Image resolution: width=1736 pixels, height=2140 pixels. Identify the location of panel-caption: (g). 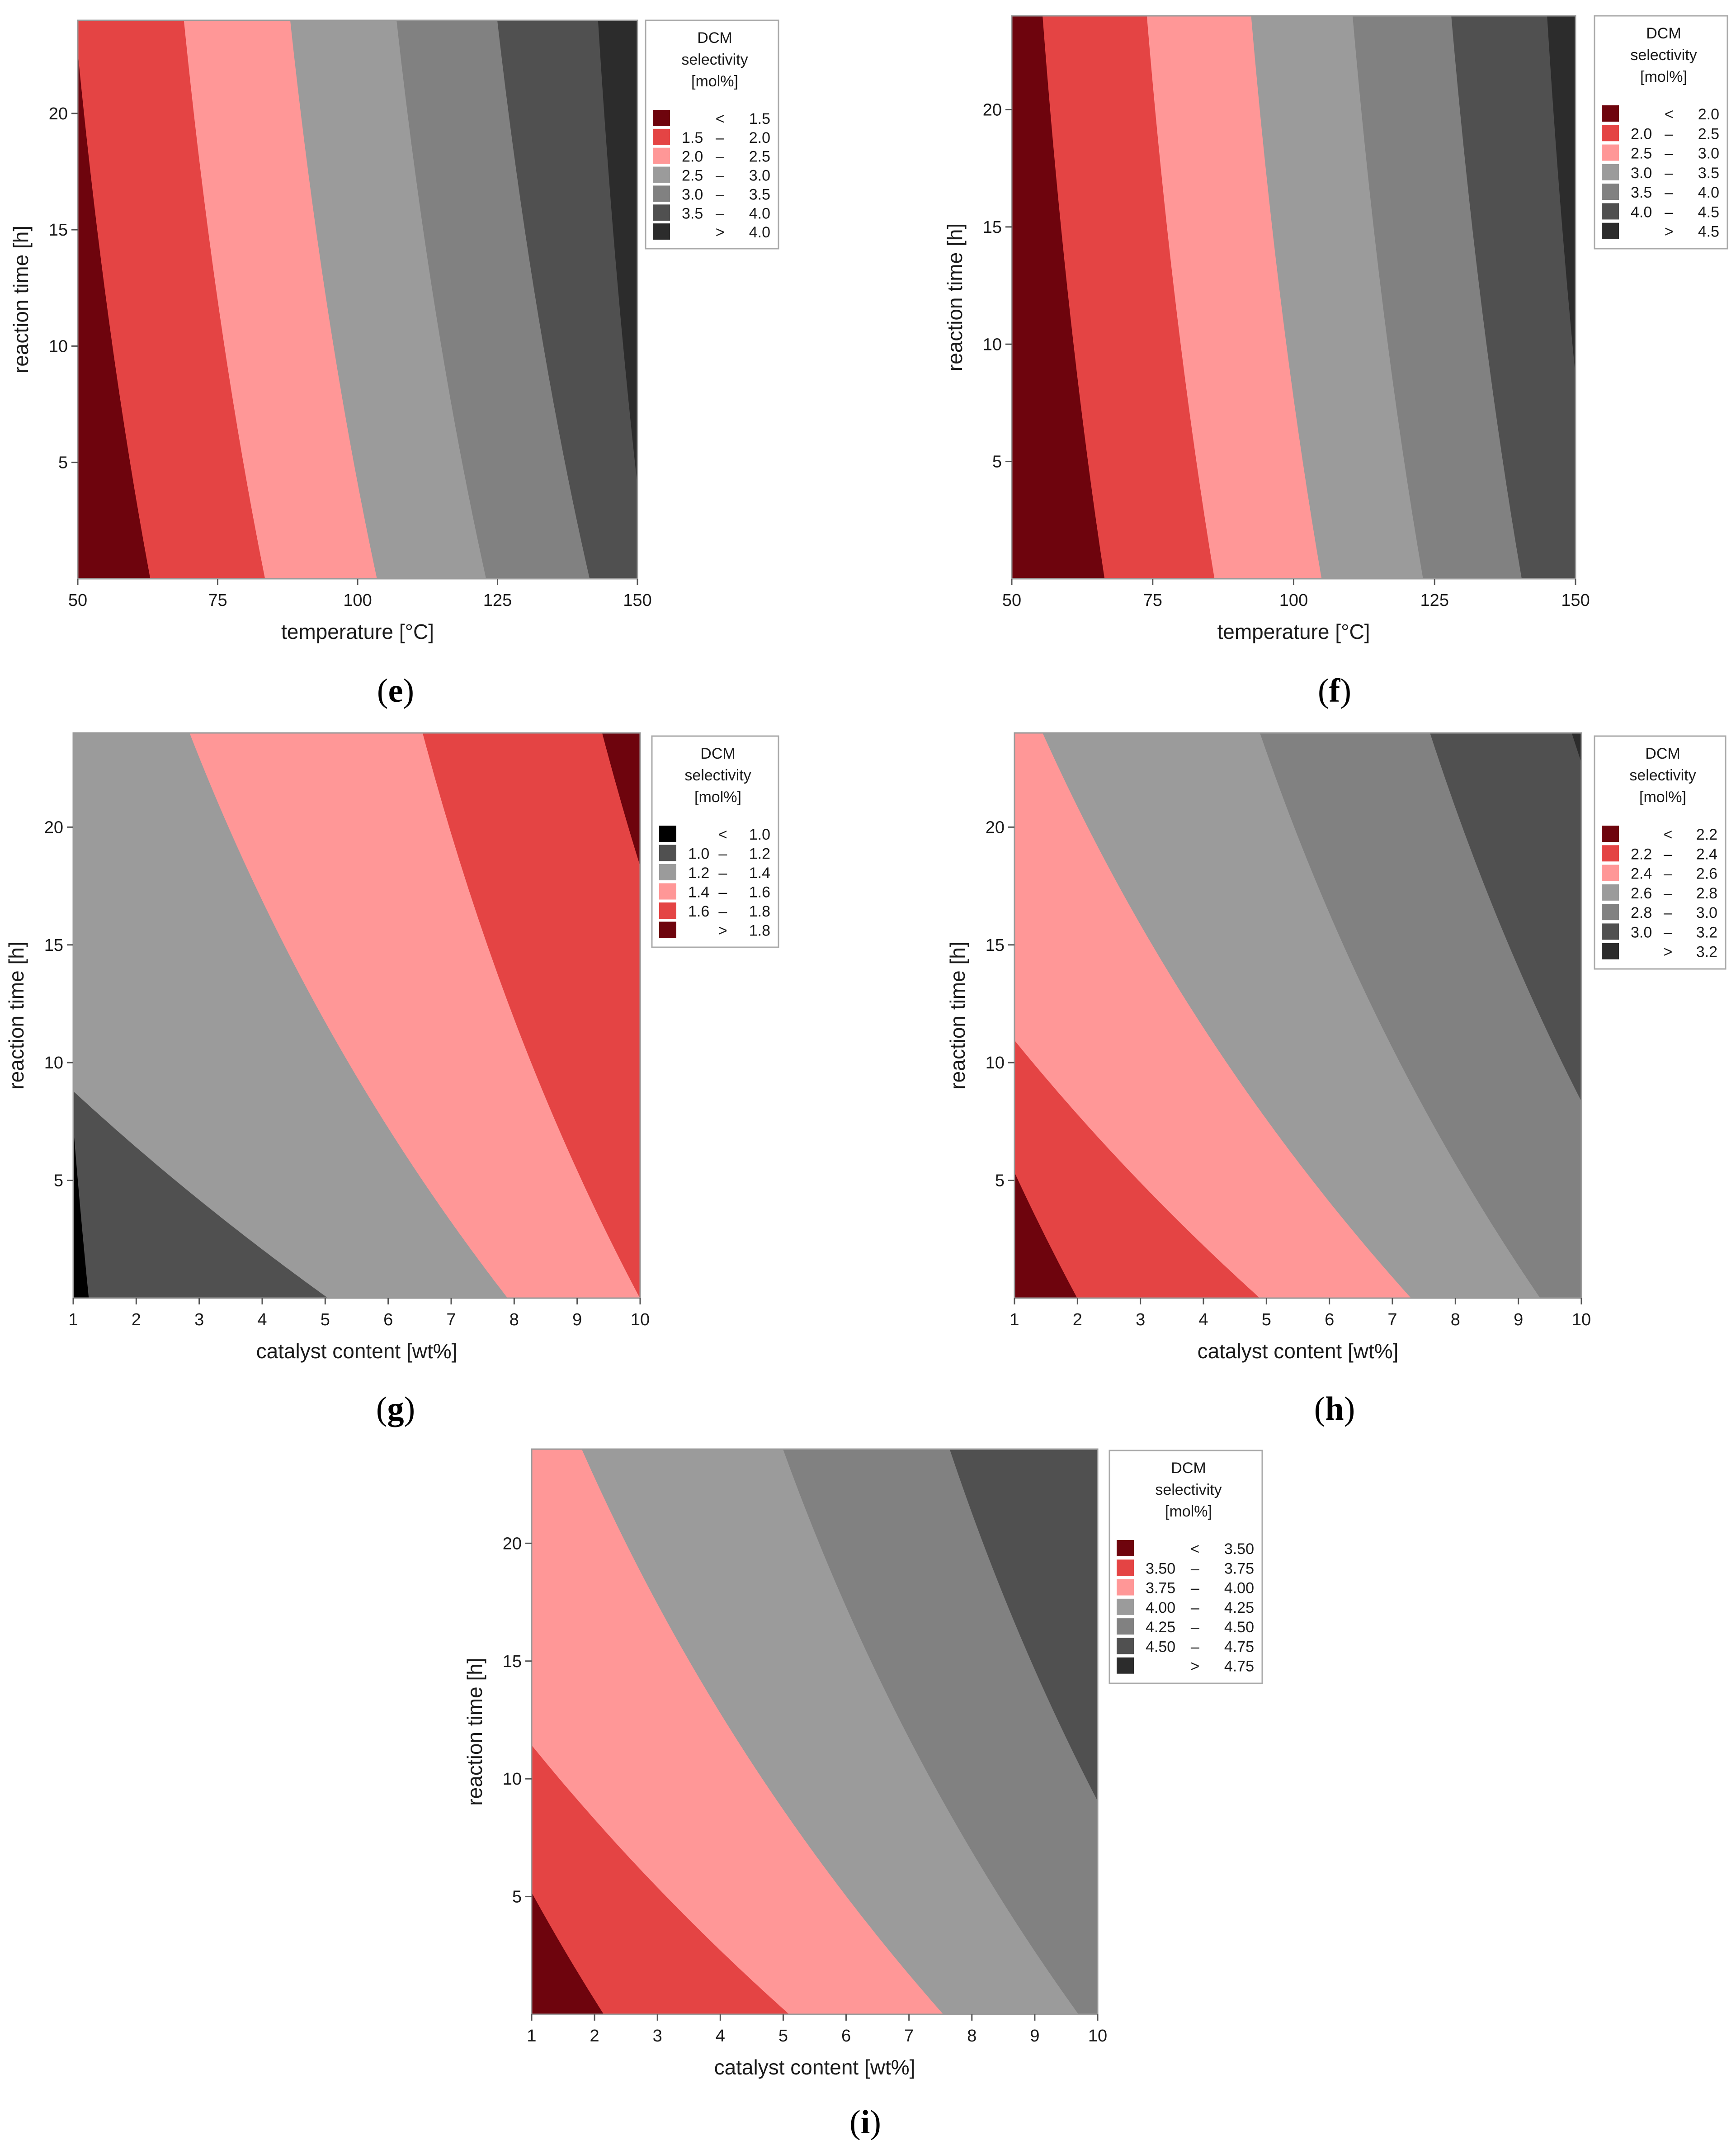
(395, 1409).